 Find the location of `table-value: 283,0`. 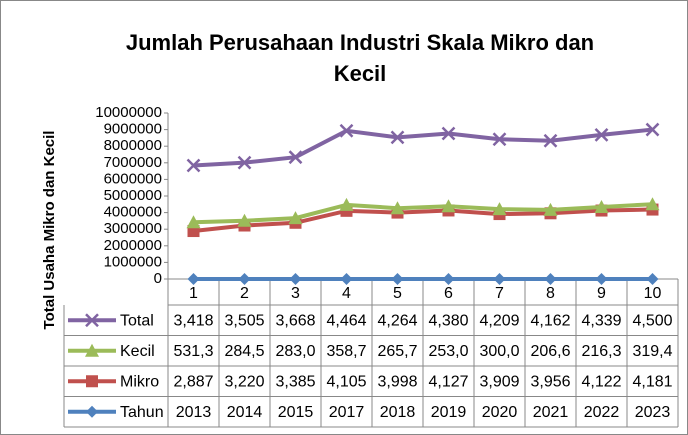

table-value: 283,0 is located at coordinates (295, 351).